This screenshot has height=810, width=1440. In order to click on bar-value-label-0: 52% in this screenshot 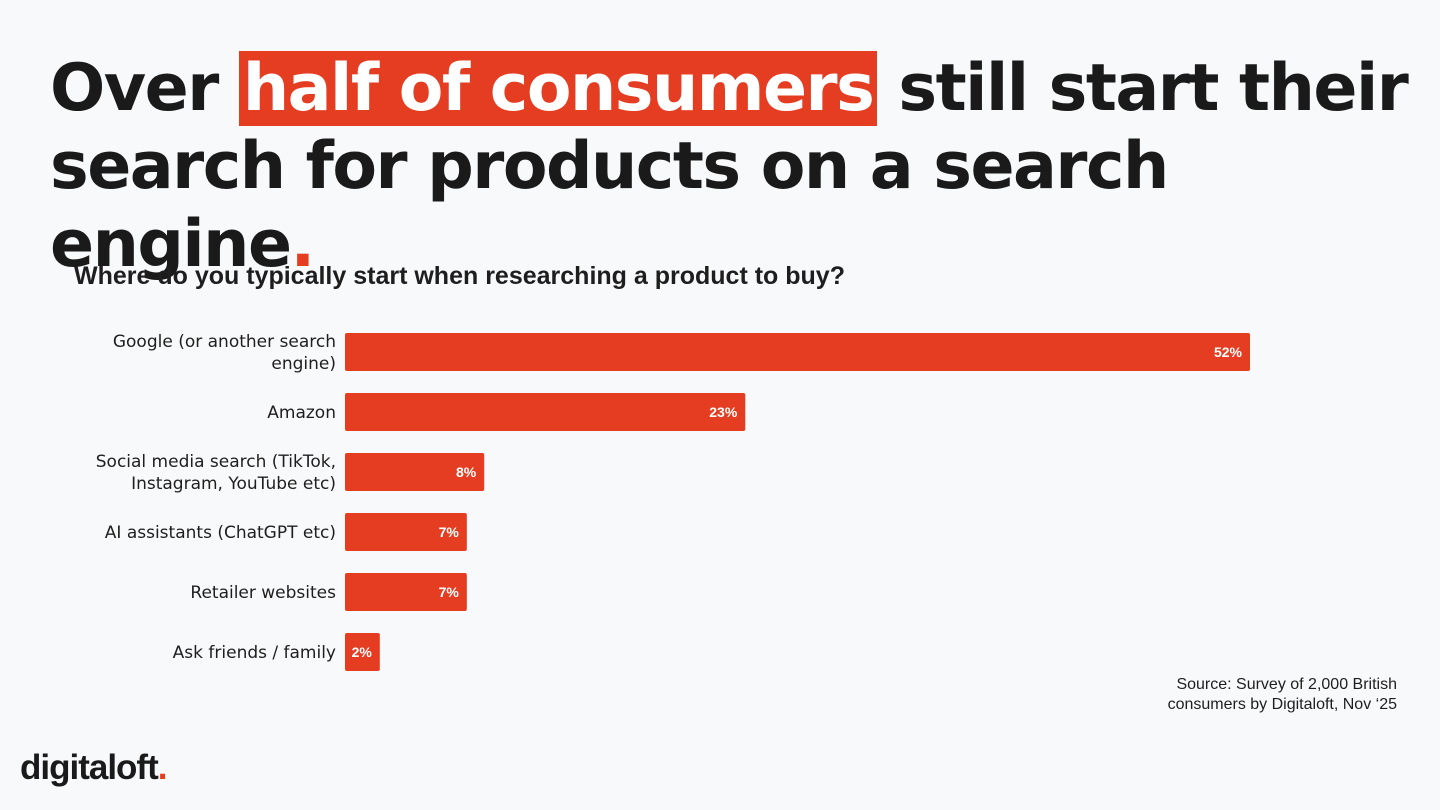, I will do `click(1228, 352)`.